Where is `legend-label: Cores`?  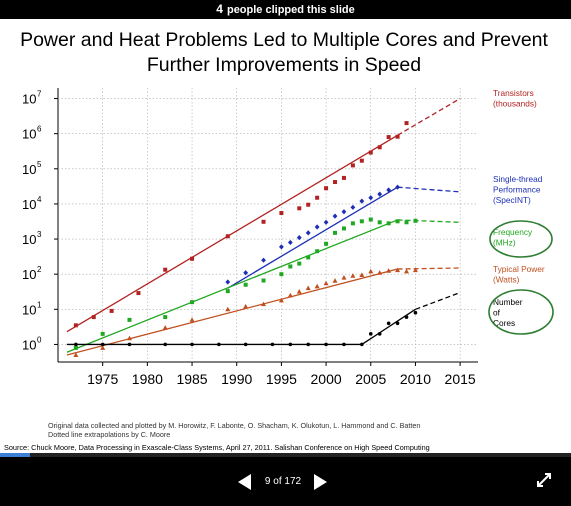 legend-label: Cores is located at coordinates (504, 323).